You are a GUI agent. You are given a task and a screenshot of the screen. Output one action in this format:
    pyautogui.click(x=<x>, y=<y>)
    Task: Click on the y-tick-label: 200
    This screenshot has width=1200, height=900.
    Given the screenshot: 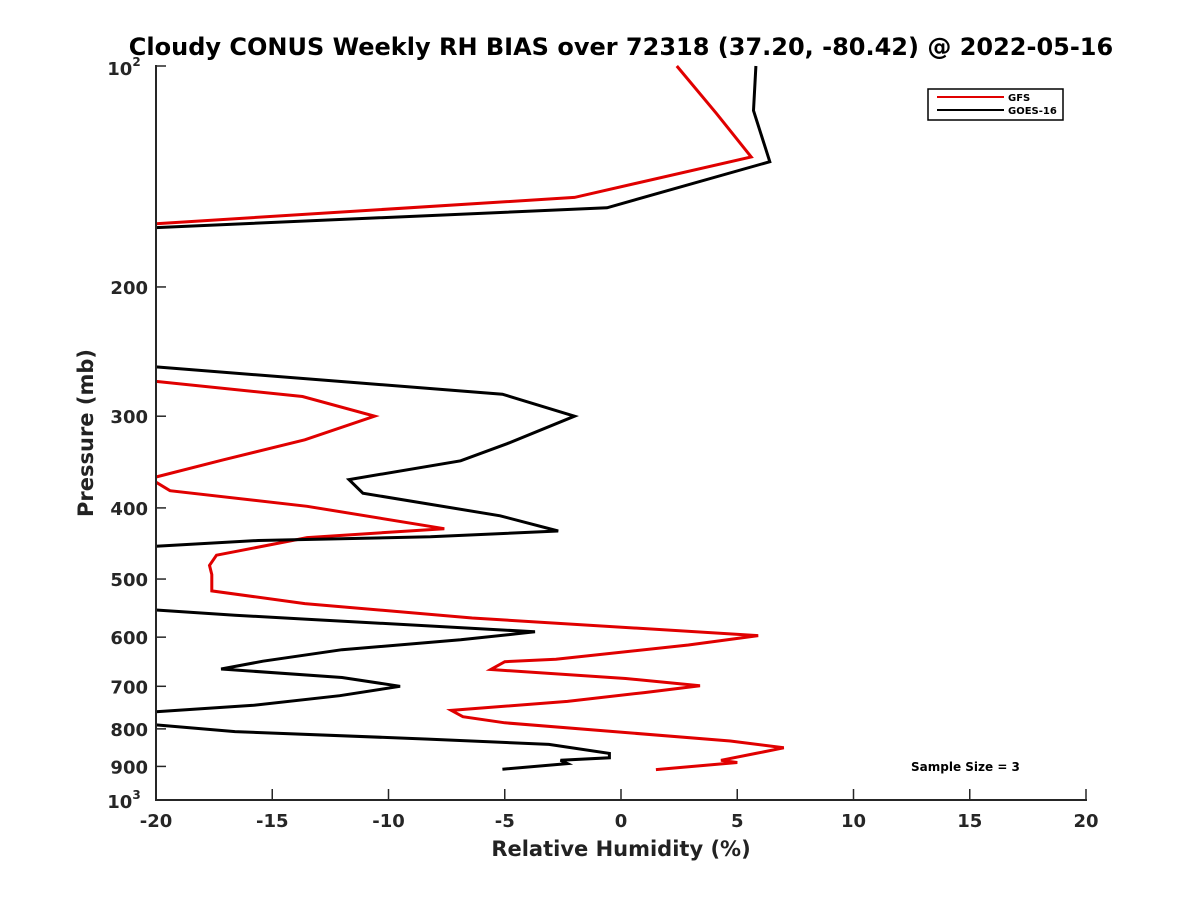 What is the action you would take?
    pyautogui.click(x=129, y=288)
    